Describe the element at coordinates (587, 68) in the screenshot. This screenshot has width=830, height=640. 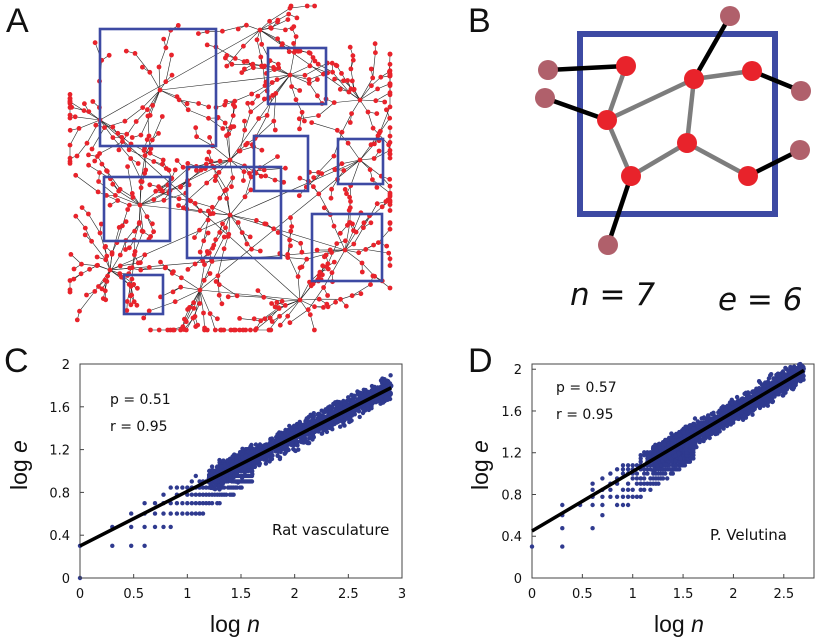
I see `crossing-edge` at that location.